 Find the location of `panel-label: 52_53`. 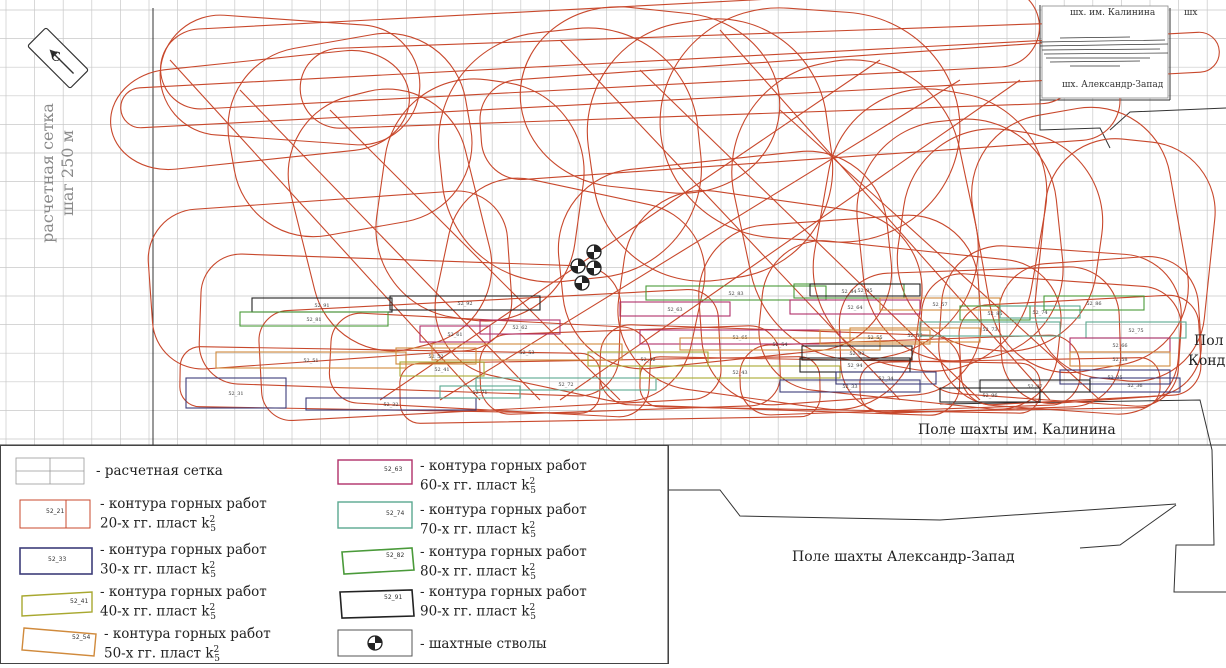

panel-label: 52_53 is located at coordinates (526, 353).